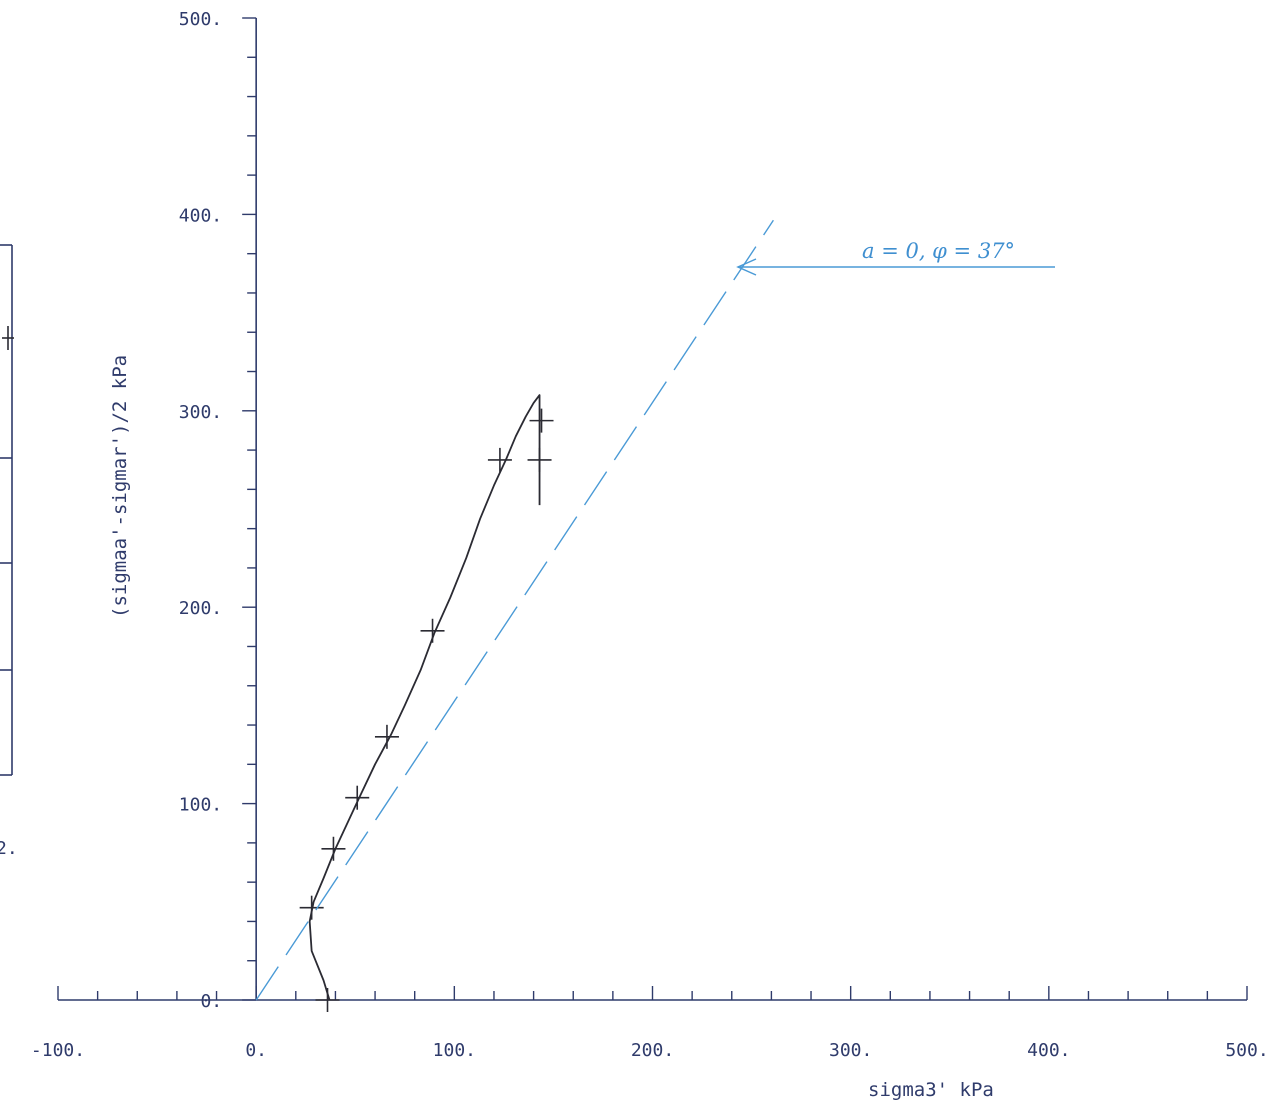 This screenshot has height=1109, width=1288. Describe the element at coordinates (850, 1050) in the screenshot. I see `x-tick-label: 300.` at that location.